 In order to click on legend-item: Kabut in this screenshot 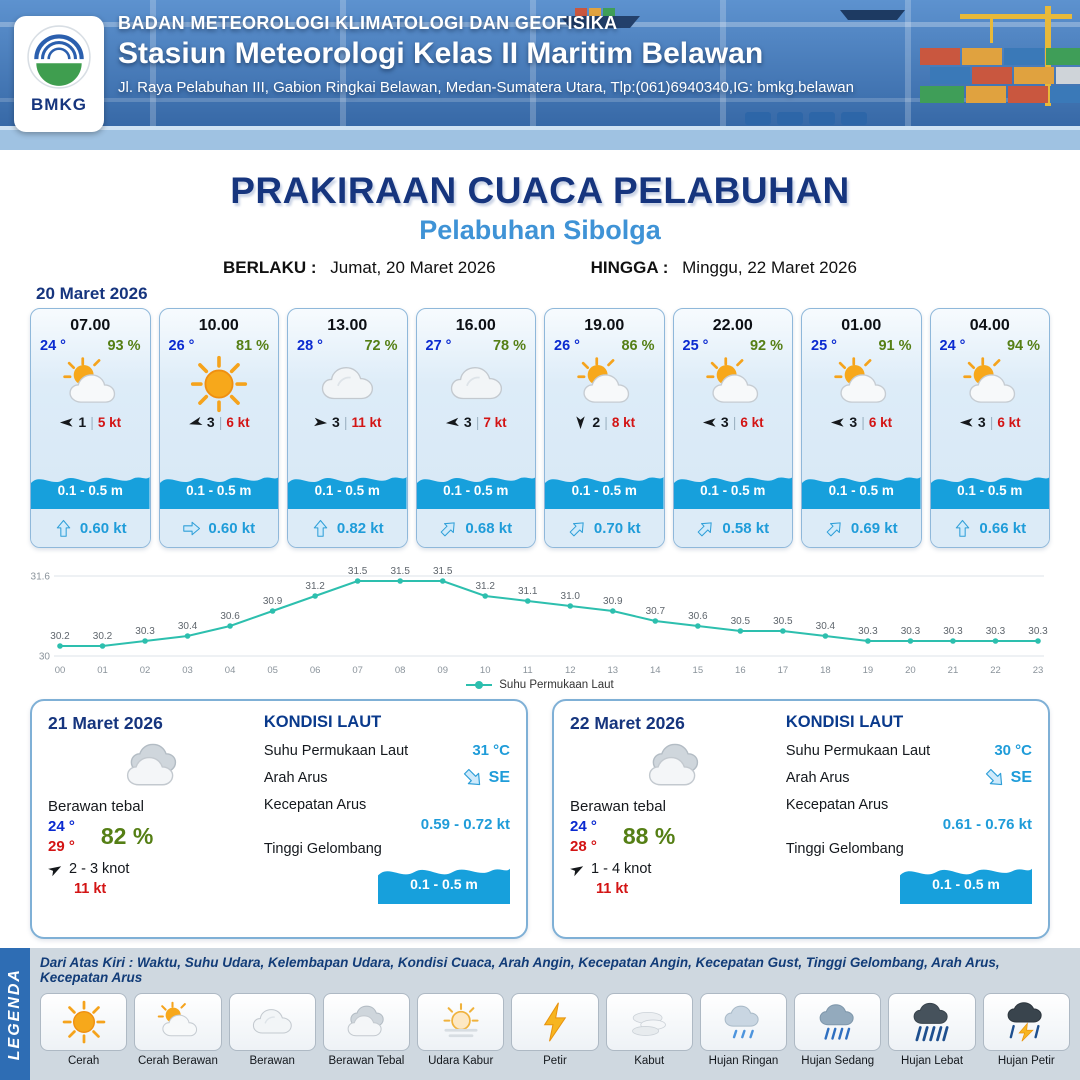, I will do `click(649, 1030)`.